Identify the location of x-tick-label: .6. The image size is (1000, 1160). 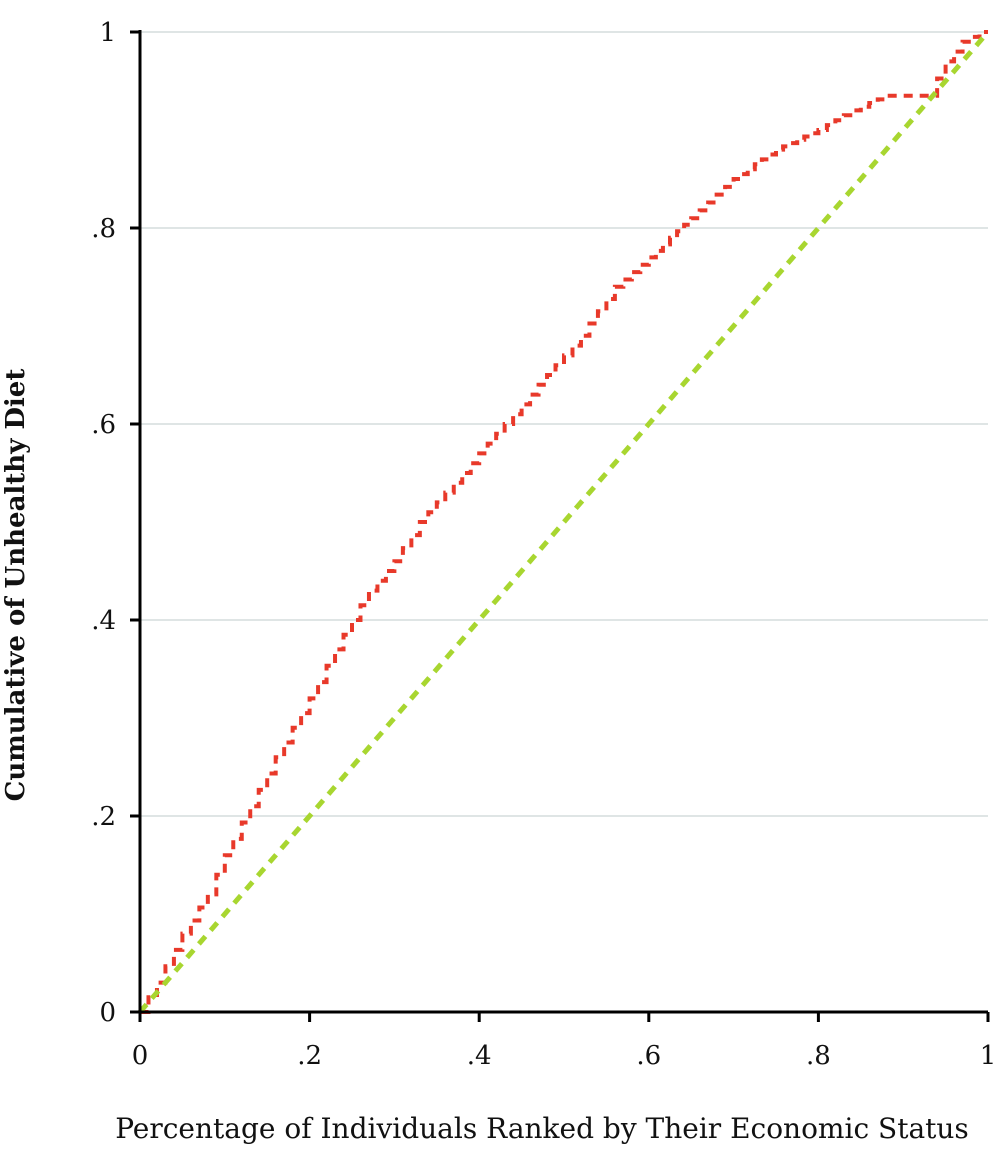
(648, 1056).